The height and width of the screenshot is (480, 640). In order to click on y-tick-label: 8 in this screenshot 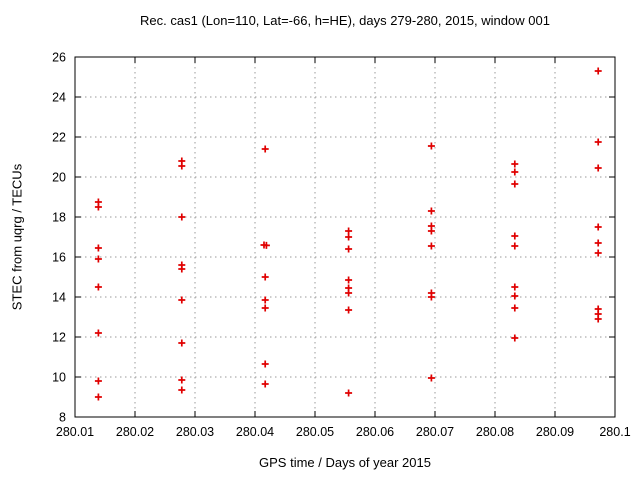, I will do `click(62, 417)`.